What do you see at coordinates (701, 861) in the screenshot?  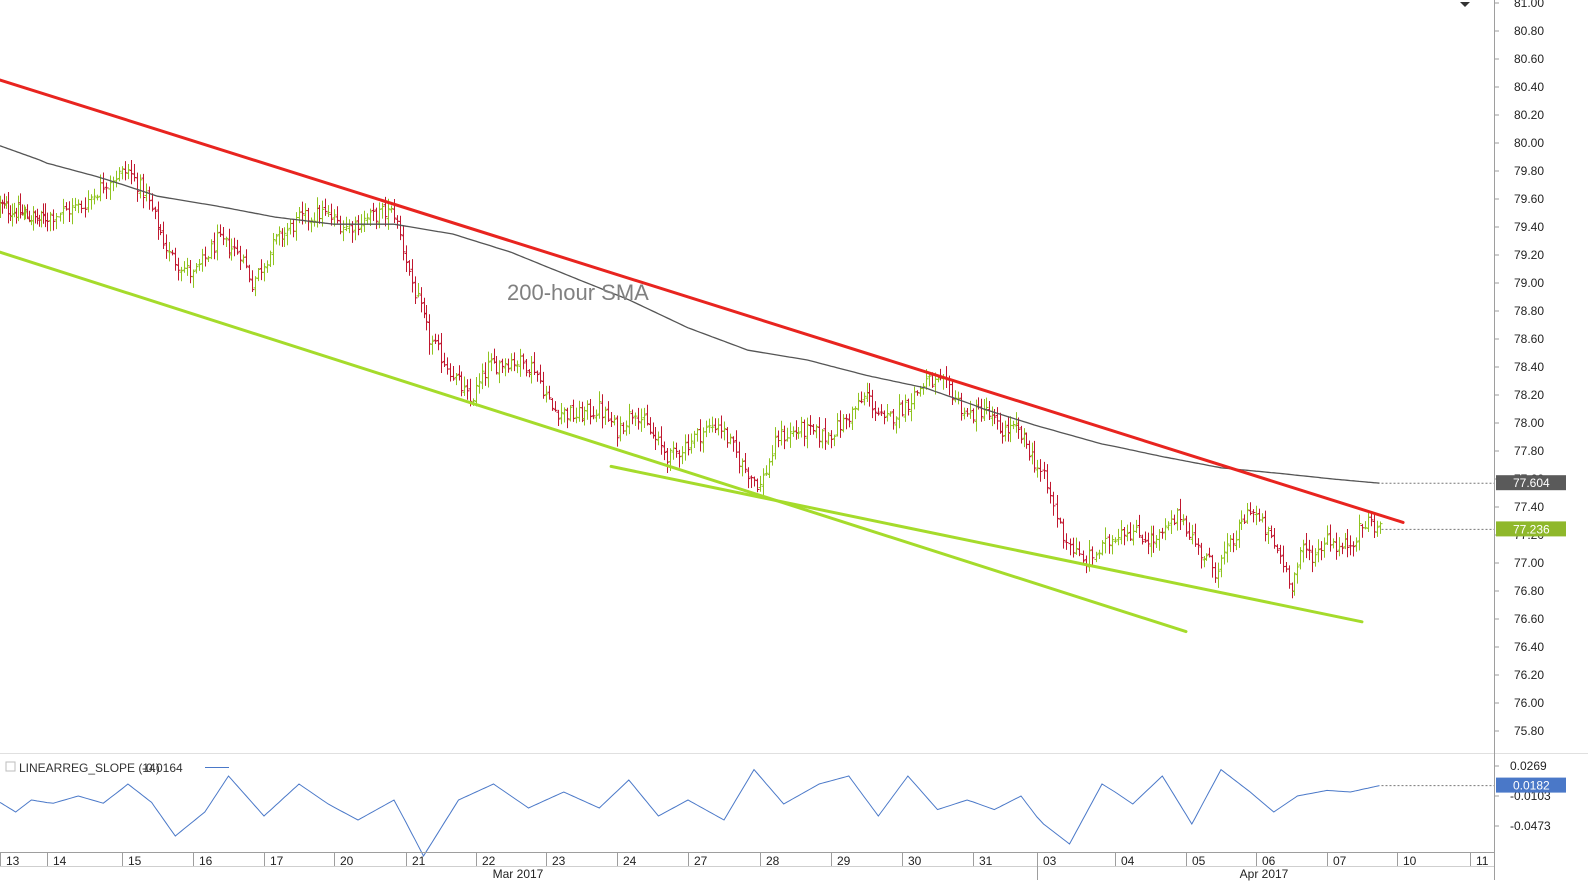 I see `x-tick-label: 27` at bounding box center [701, 861].